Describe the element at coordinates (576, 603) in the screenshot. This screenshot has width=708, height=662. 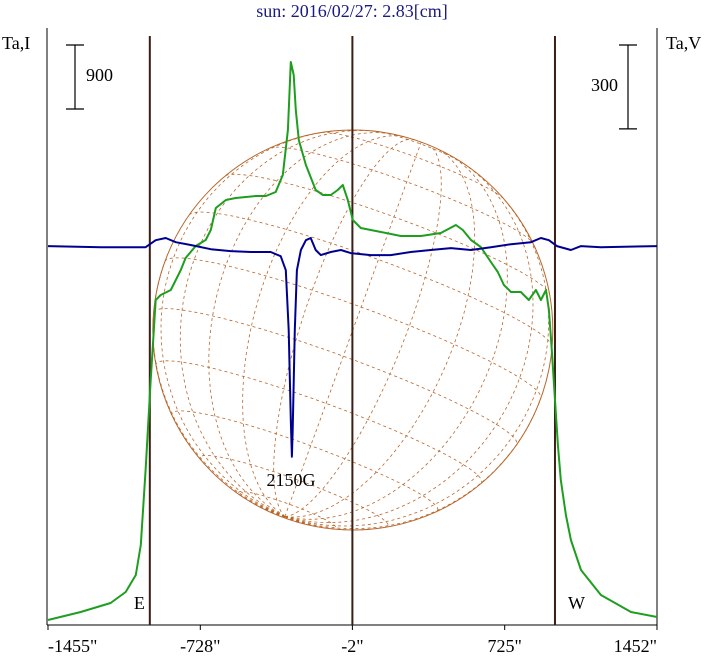
I see `limb-label: W` at that location.